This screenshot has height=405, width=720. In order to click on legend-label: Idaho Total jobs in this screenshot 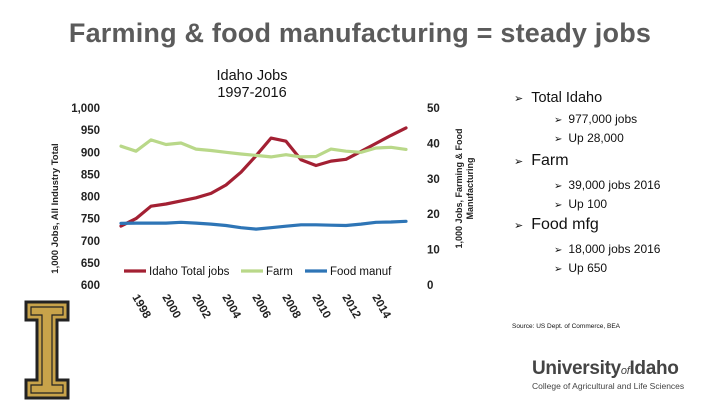, I will do `click(189, 272)`.